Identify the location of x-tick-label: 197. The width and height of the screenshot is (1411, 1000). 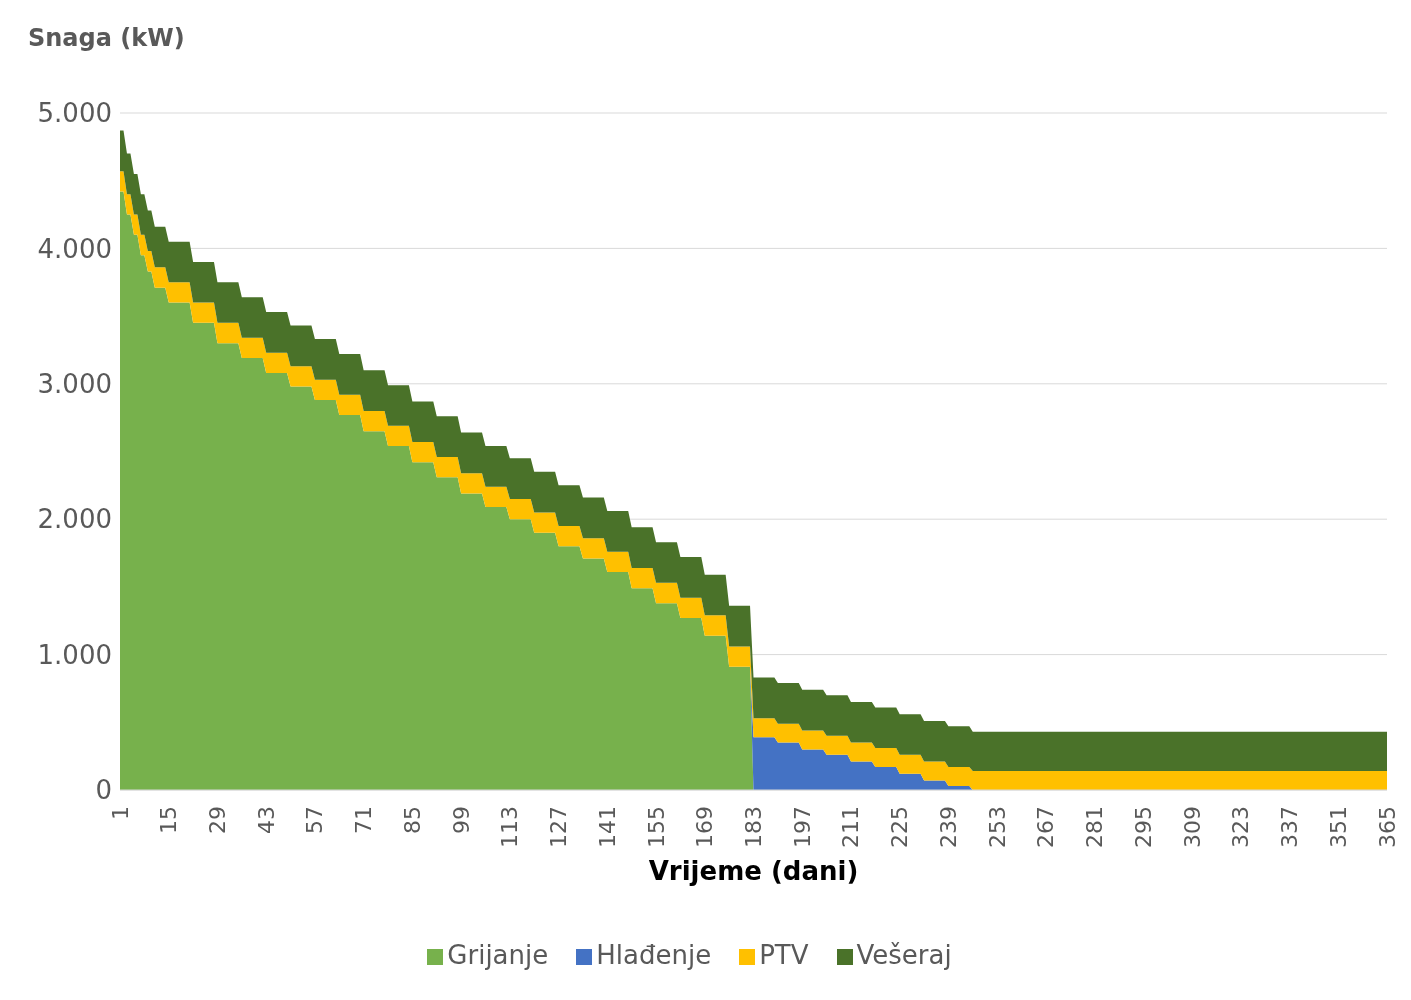
(802, 827).